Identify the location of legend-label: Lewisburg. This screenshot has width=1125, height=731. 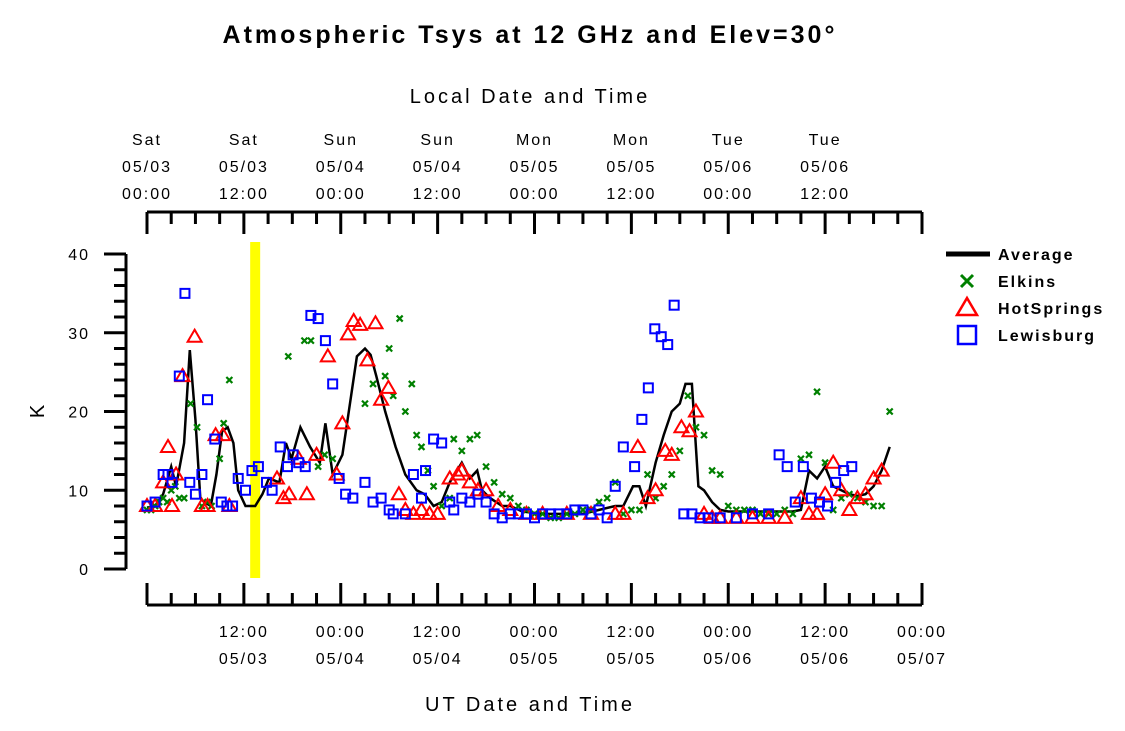
(1047, 336).